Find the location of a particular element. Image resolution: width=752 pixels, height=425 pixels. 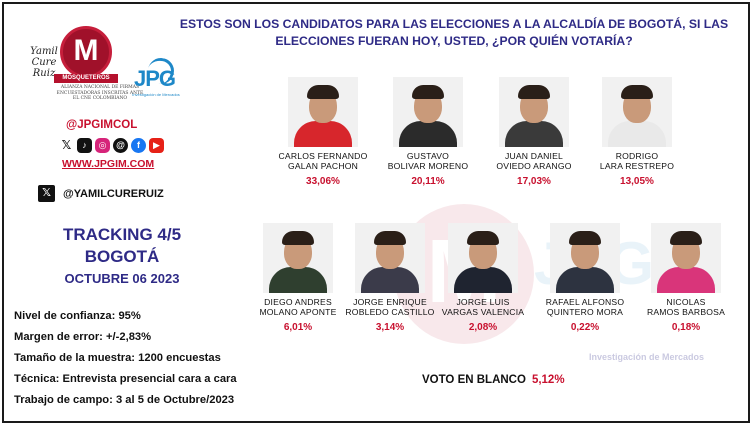

blank-vote: VOTO EN BLANCO 5,12% is located at coordinates (493, 380).